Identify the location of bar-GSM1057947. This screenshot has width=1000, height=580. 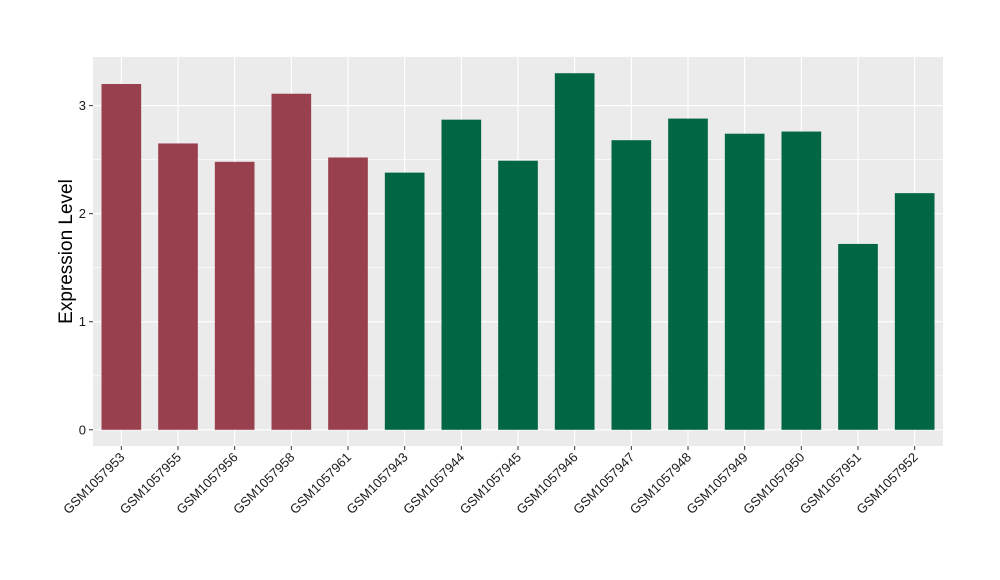
(631, 285).